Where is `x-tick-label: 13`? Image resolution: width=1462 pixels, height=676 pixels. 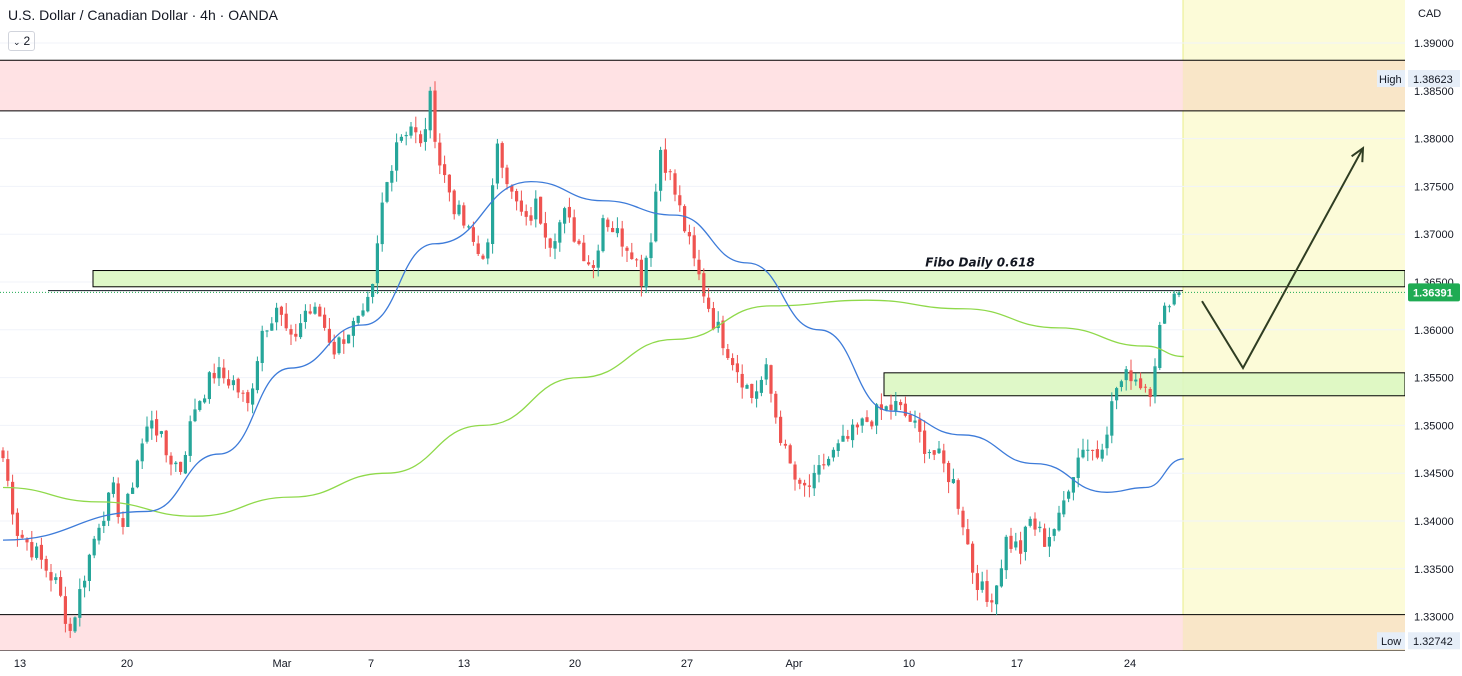 x-tick-label: 13 is located at coordinates (464, 664).